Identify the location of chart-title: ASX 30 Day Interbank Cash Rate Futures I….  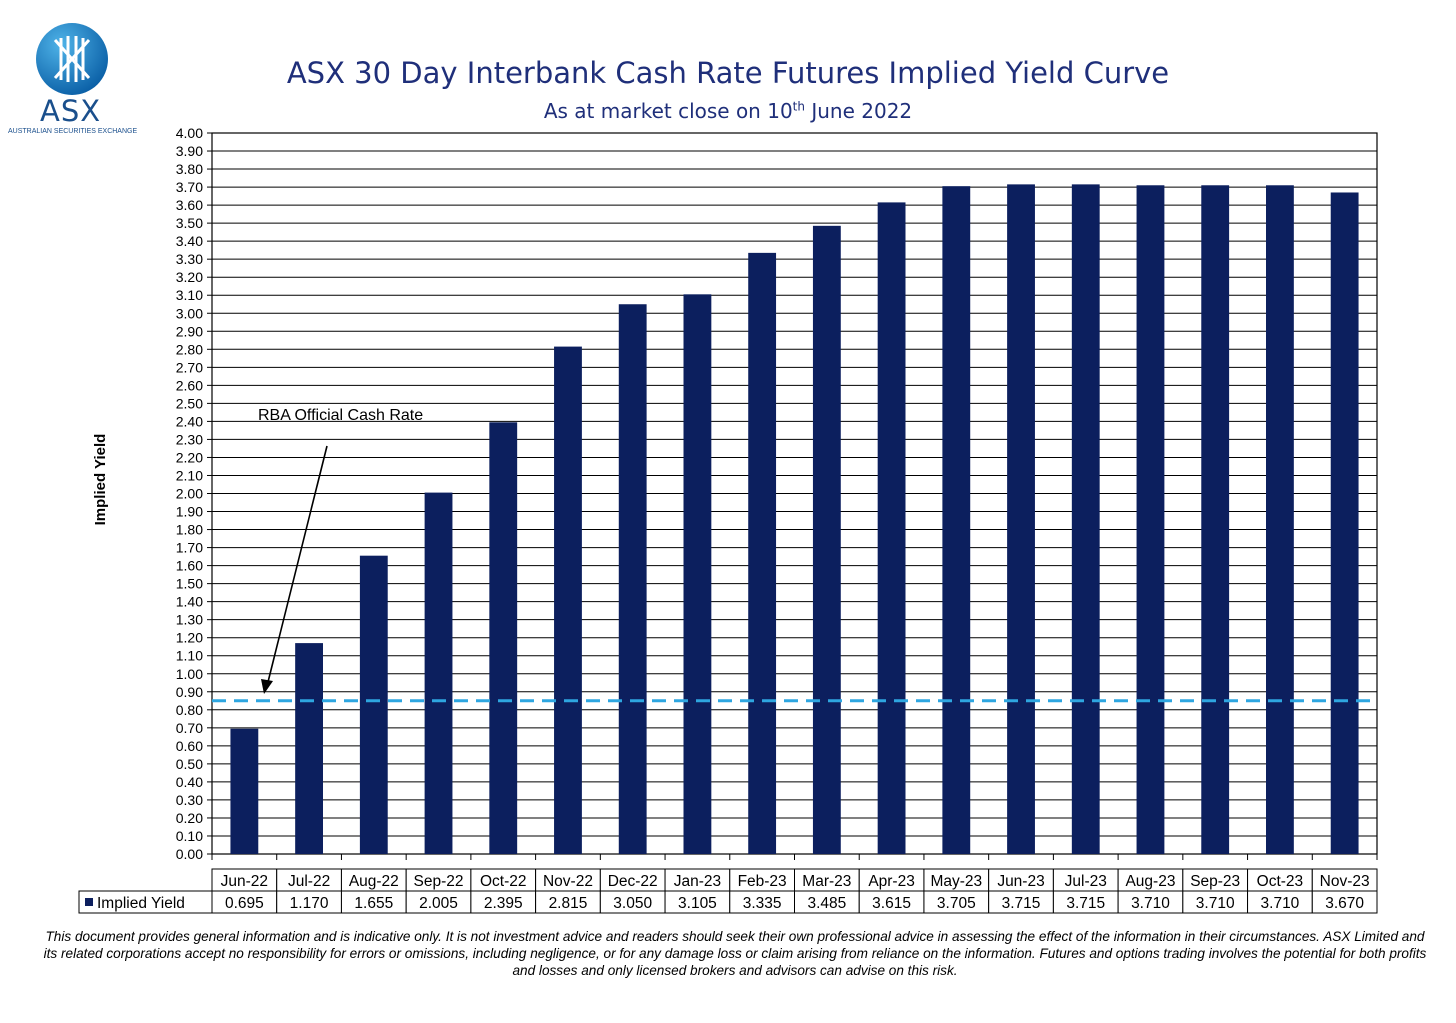
(728, 73).